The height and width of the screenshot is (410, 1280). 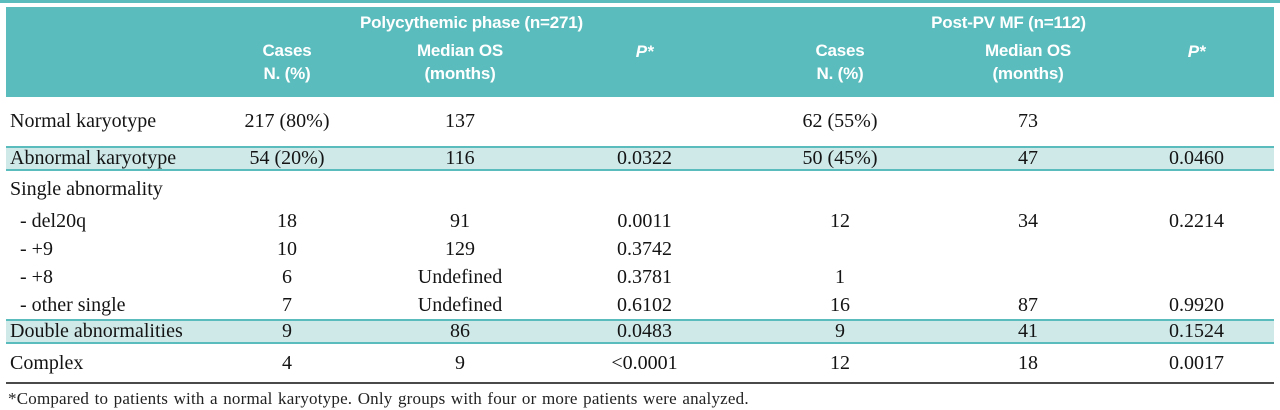 What do you see at coordinates (840, 121) in the screenshot?
I see `cell: 62 (55%)` at bounding box center [840, 121].